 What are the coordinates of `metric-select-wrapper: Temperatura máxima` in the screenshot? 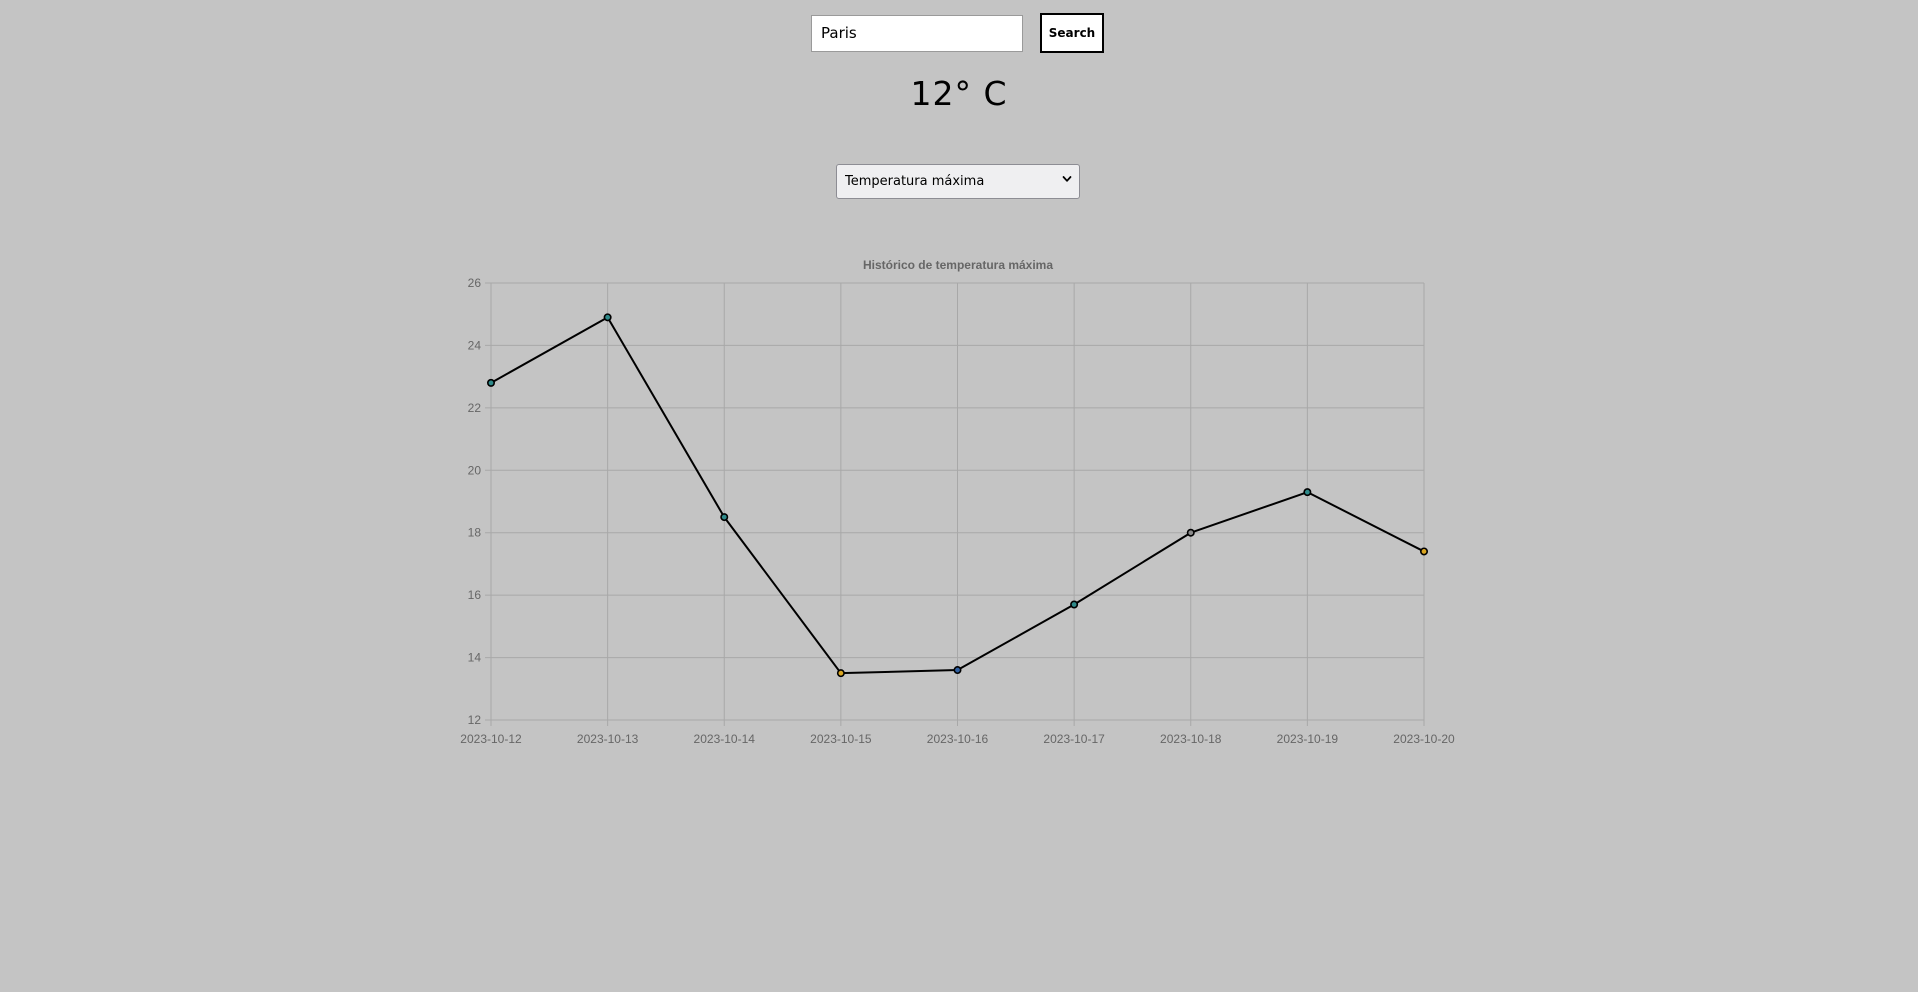 It's located at (958, 181).